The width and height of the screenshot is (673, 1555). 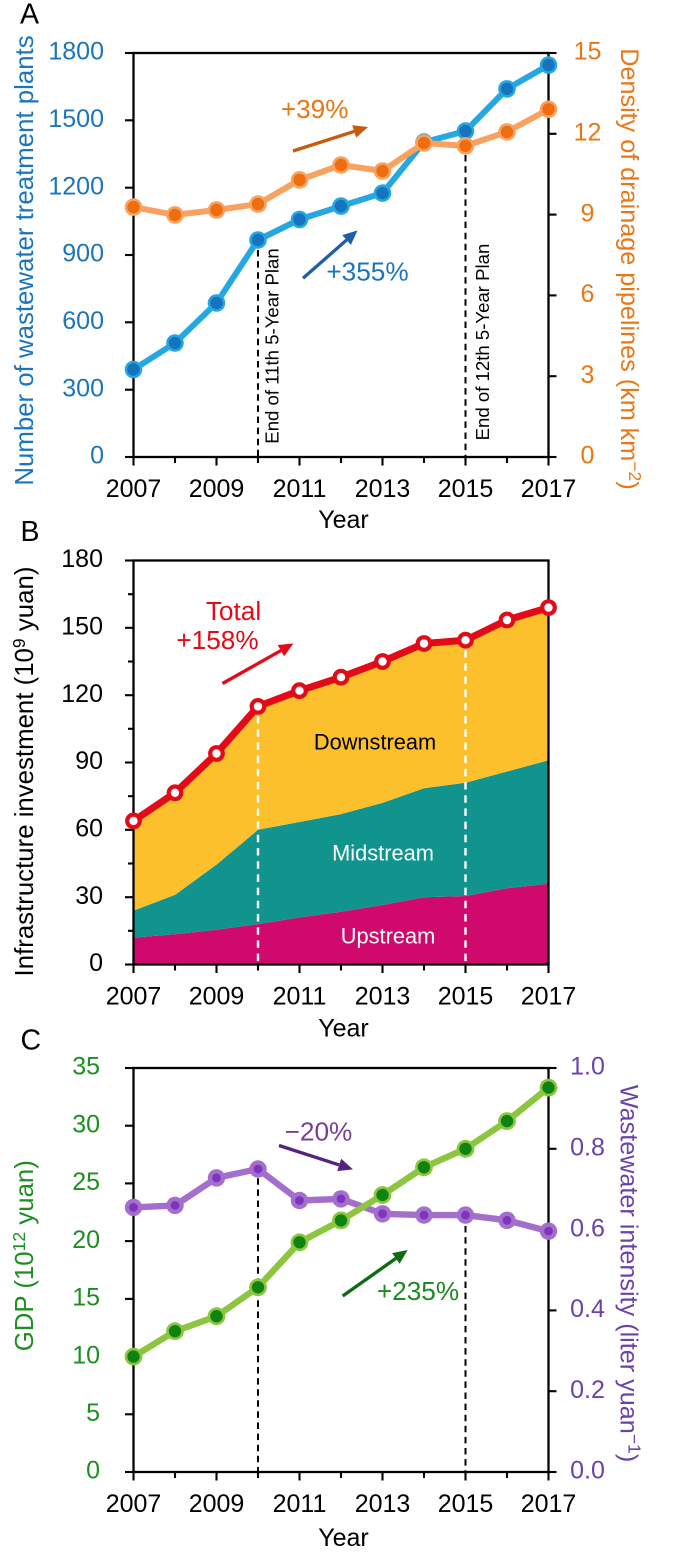 I want to click on svg-text: 150, so click(x=82, y=627).